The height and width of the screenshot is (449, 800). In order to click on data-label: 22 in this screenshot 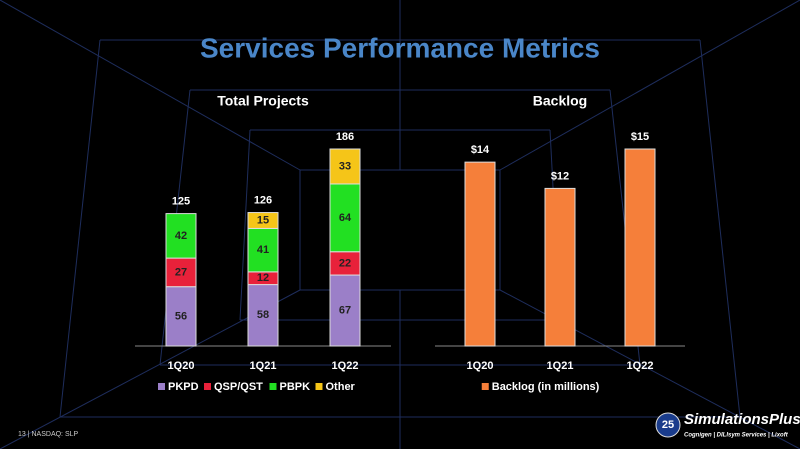, I will do `click(345, 263)`.